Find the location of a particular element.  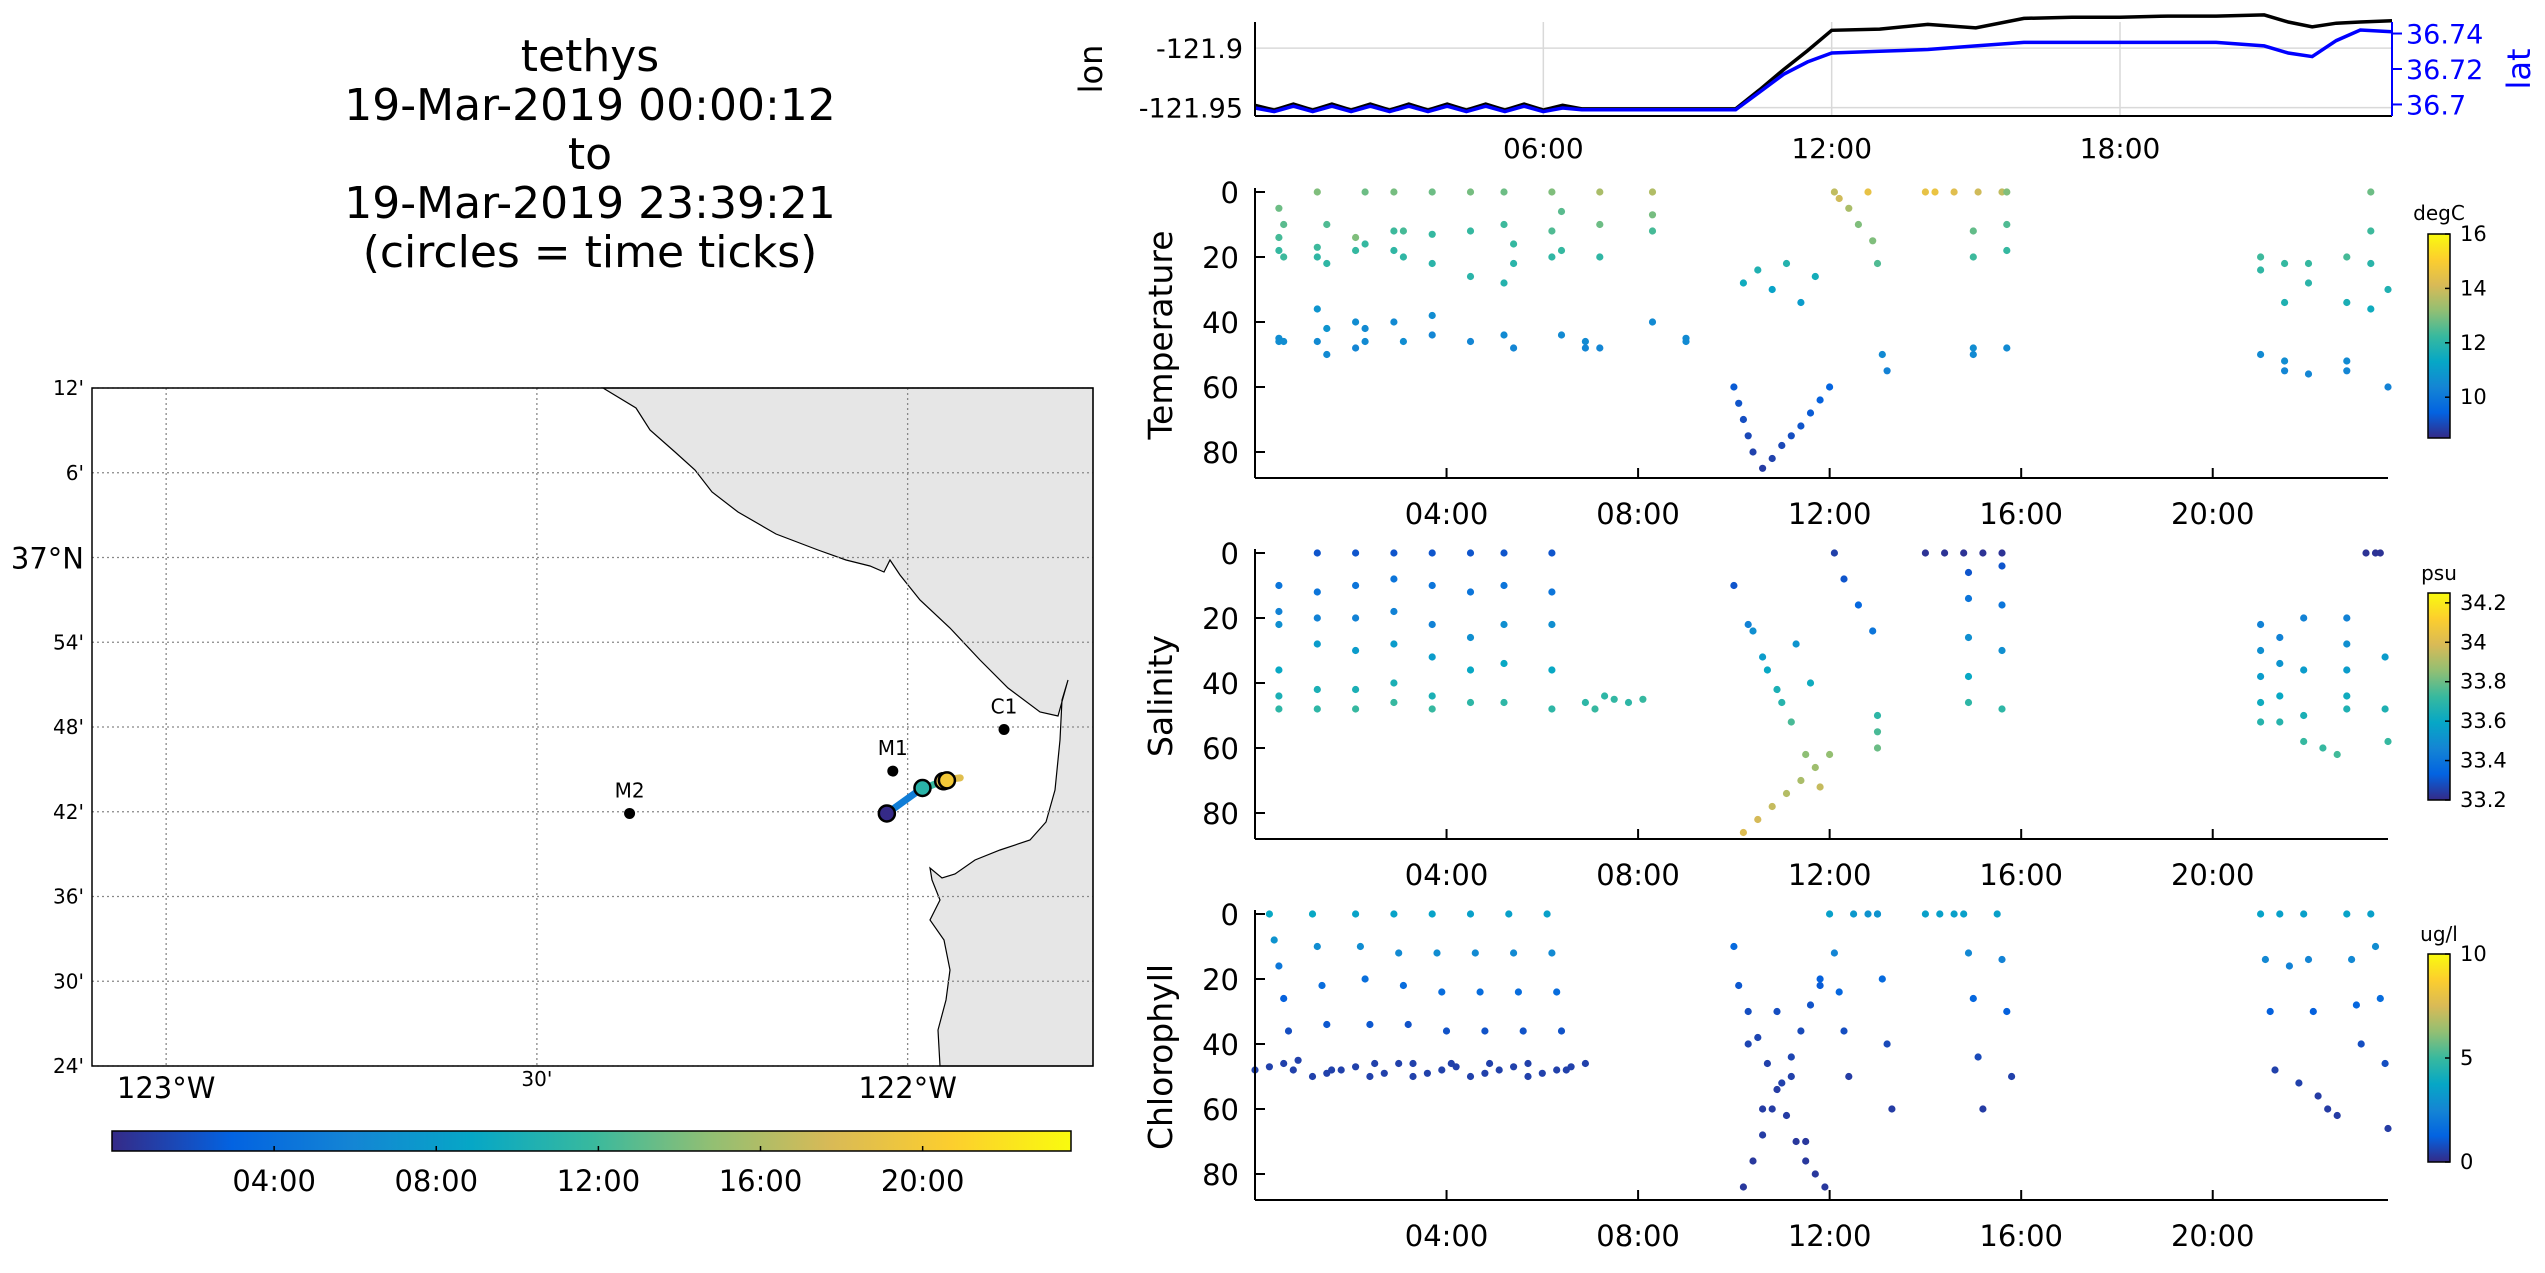

temperature-colorbar-tick-label: 14 is located at coordinates (2473, 288).